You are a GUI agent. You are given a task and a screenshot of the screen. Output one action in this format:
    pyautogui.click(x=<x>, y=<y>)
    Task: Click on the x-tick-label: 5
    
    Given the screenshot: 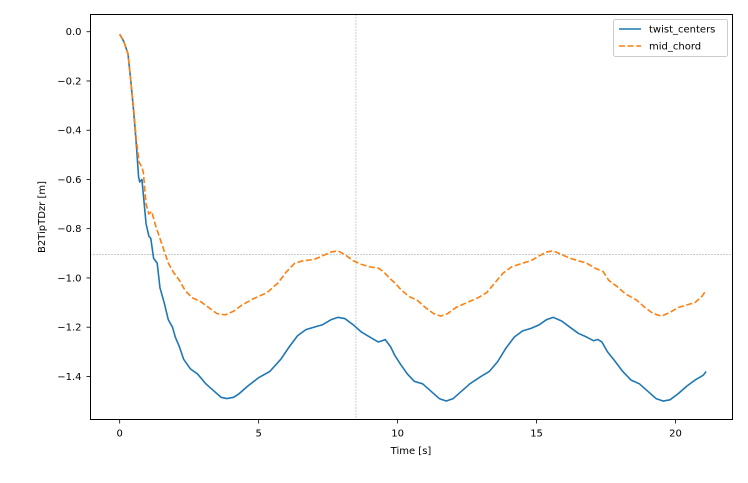 What is the action you would take?
    pyautogui.click(x=258, y=434)
    